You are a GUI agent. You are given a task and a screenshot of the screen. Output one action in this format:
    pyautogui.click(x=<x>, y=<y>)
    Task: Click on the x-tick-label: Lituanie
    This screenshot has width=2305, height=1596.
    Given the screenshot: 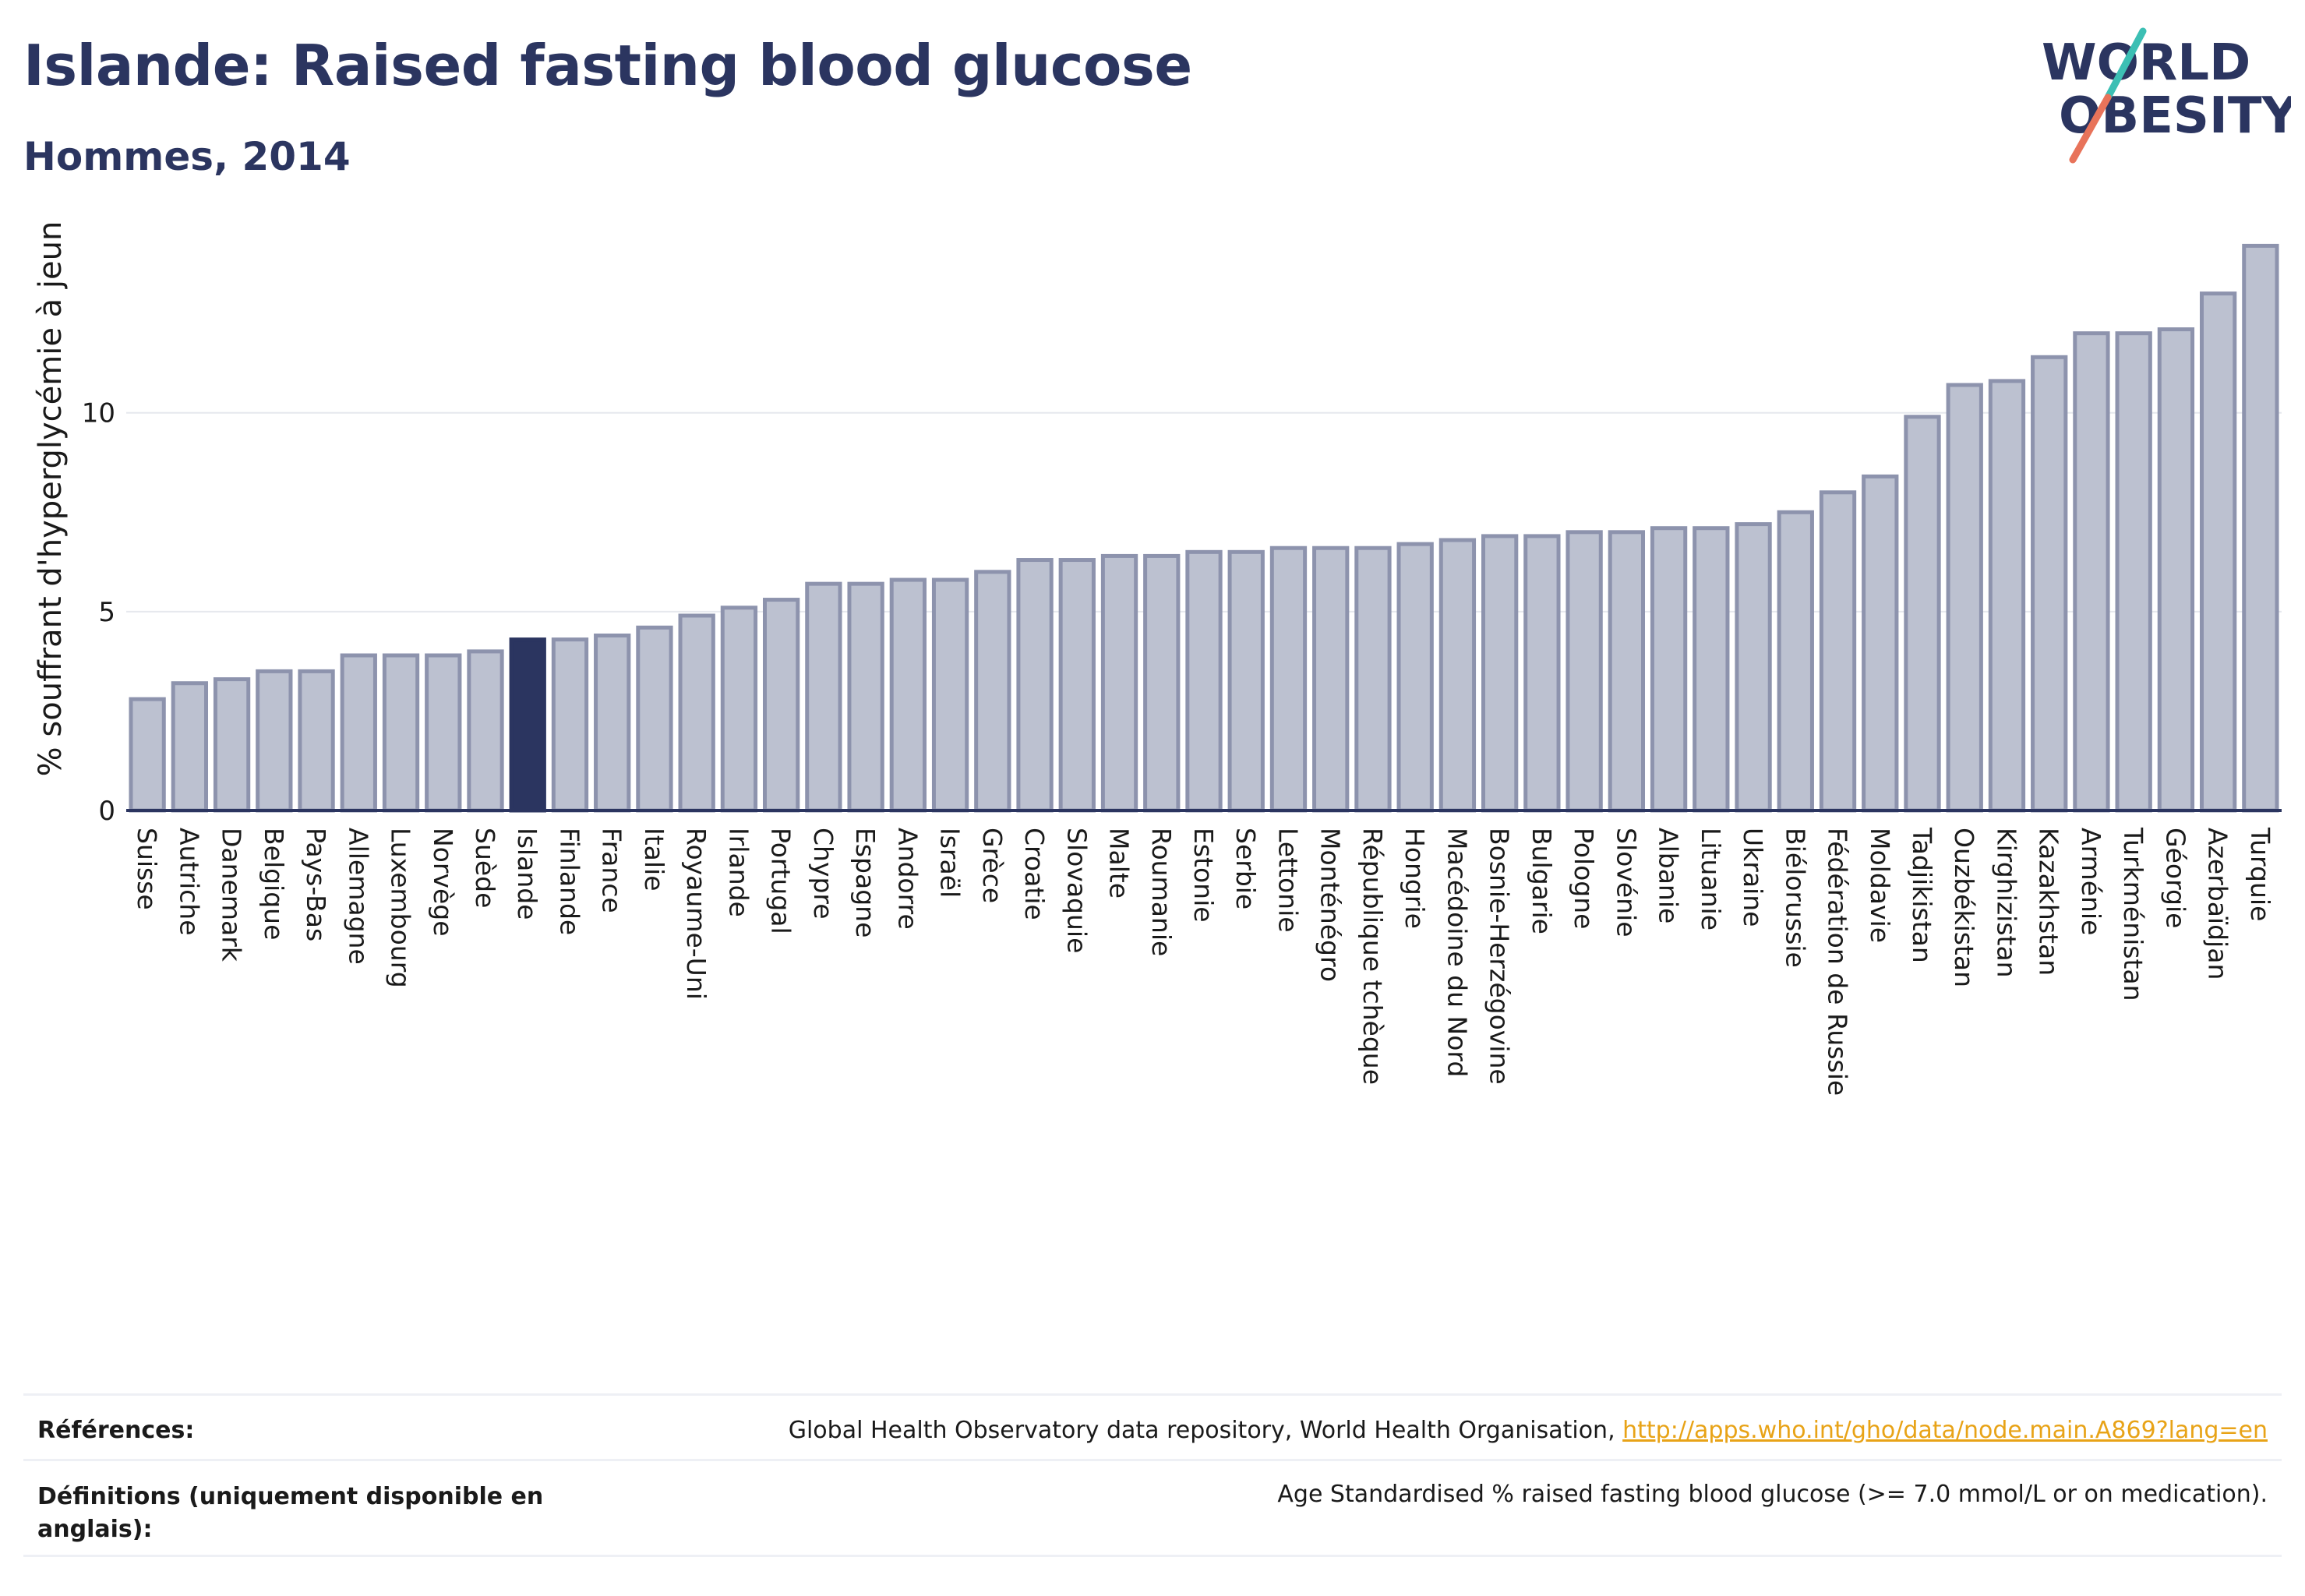 What is the action you would take?
    pyautogui.click(x=1711, y=879)
    